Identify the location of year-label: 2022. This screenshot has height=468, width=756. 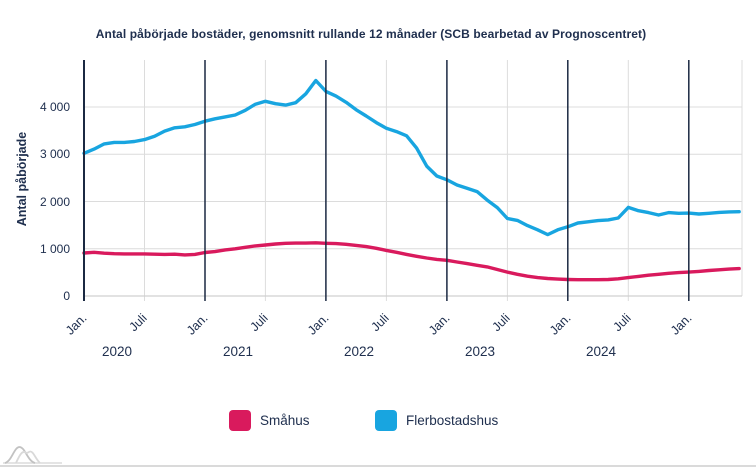
(359, 351).